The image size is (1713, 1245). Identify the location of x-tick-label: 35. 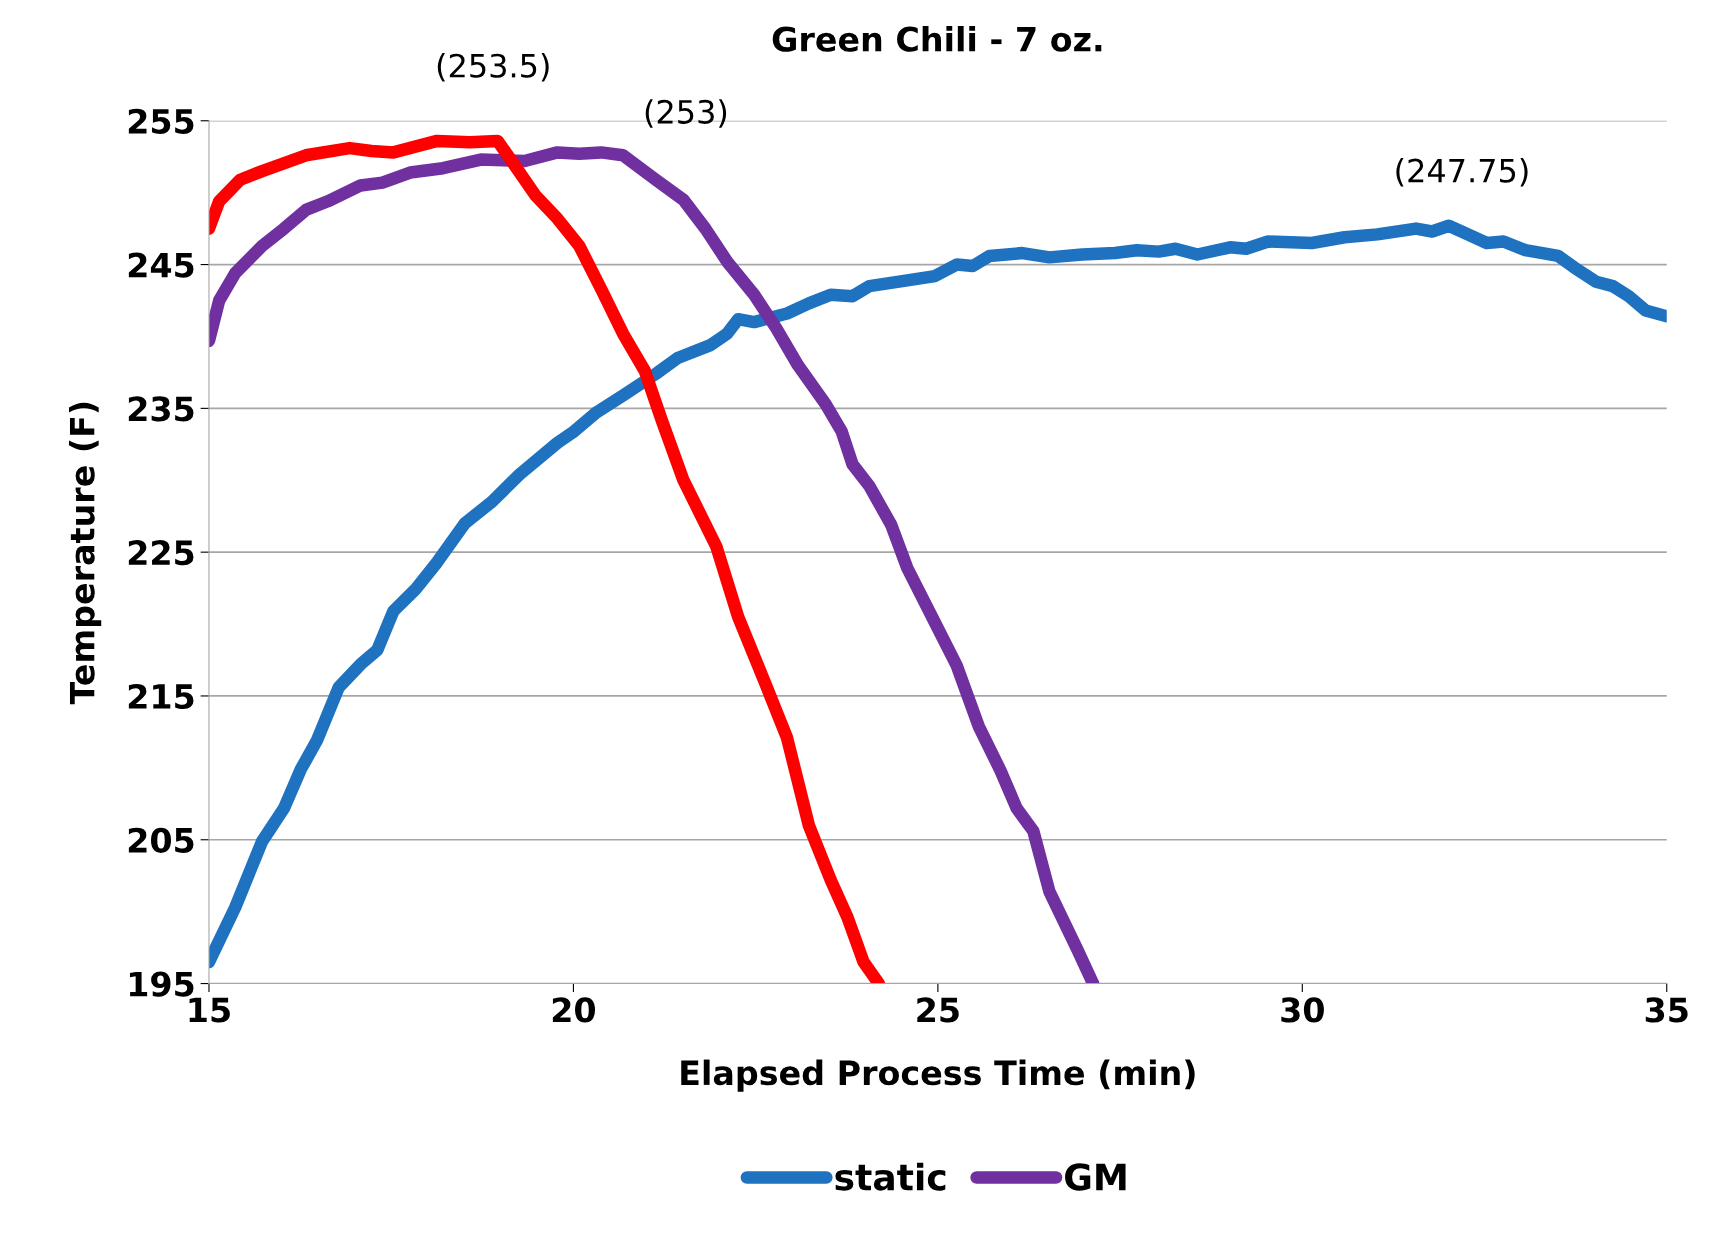
(1666, 1010).